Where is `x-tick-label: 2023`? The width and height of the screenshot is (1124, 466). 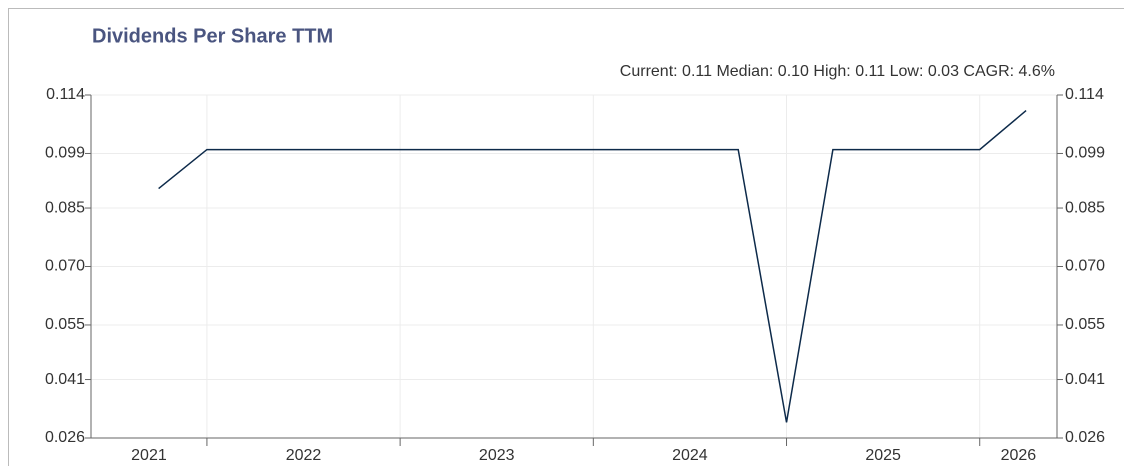
x-tick-label: 2023 is located at coordinates (497, 455).